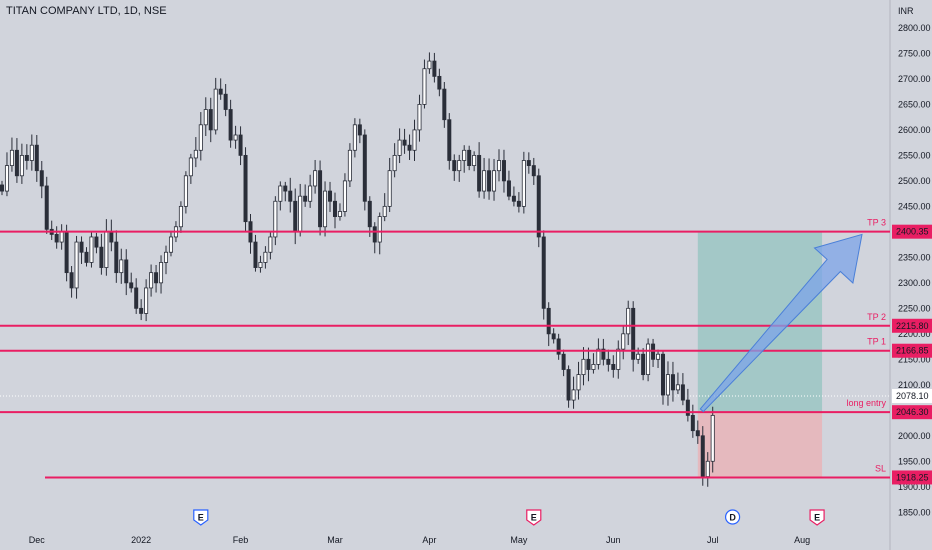  I want to click on profit-zone, so click(760, 322).